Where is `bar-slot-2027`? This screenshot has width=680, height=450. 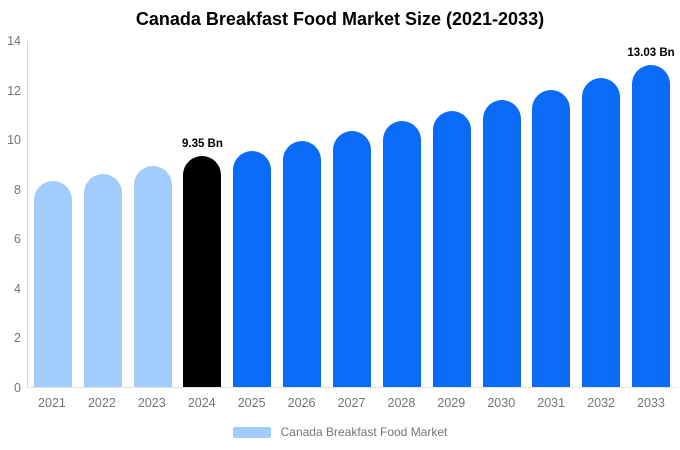
bar-slot-2027 is located at coordinates (352, 214).